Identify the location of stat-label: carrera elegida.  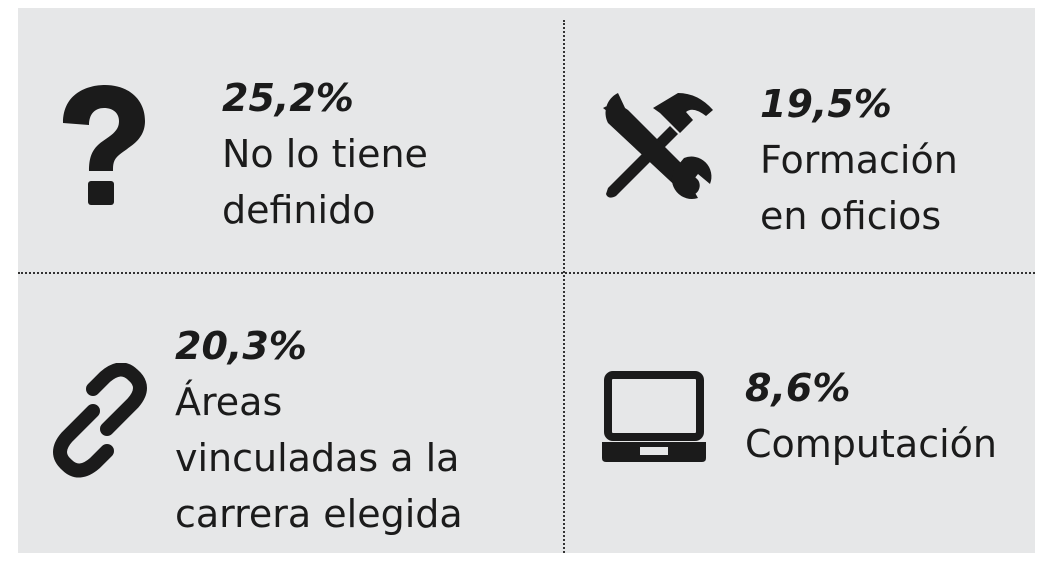
(319, 514).